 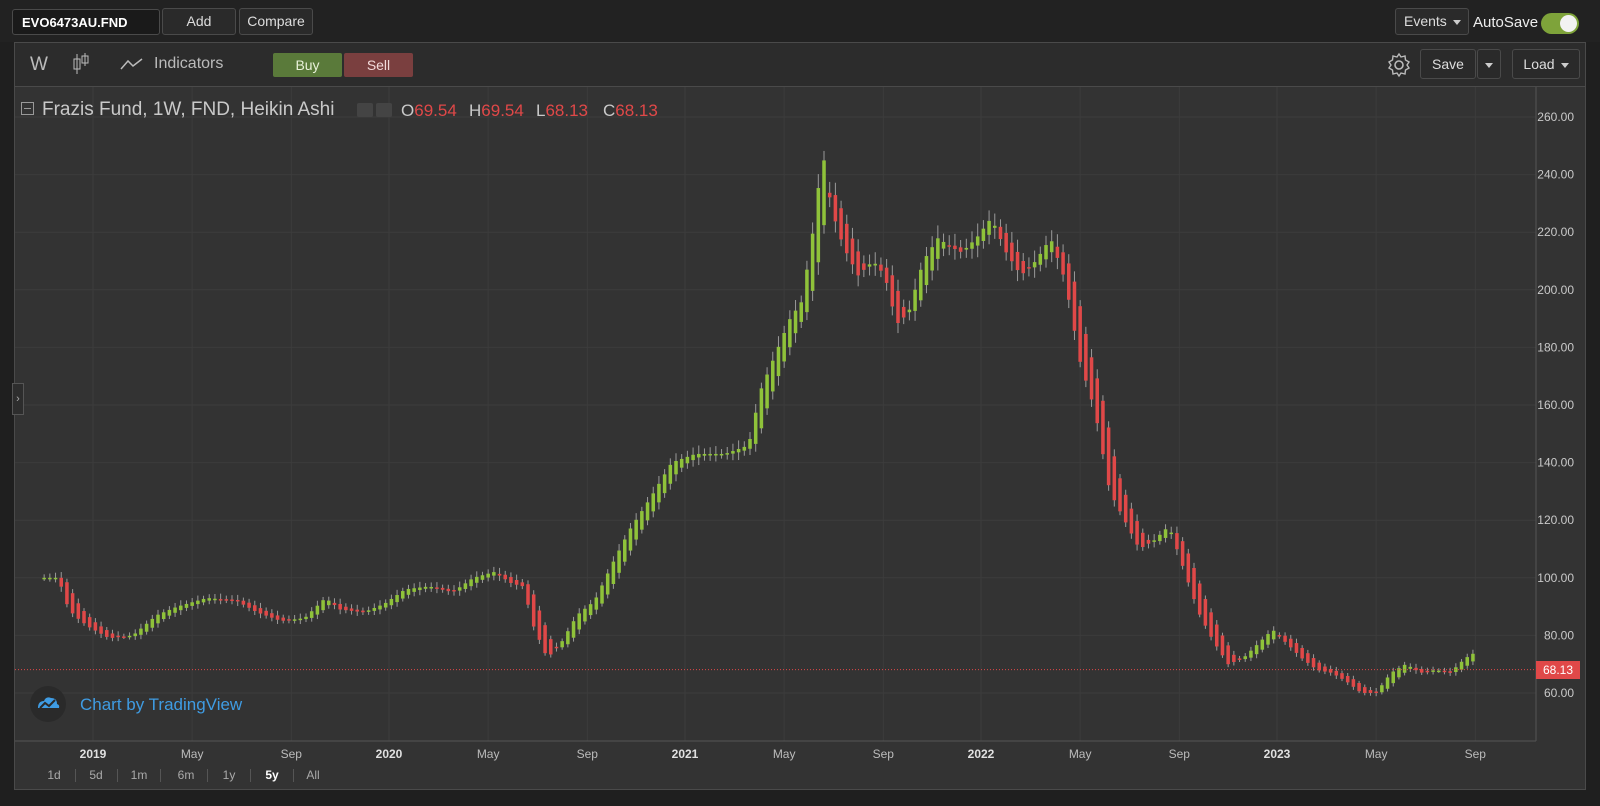 What do you see at coordinates (150, 704) in the screenshot?
I see `tradingview-watermark: Chart by TradingView` at bounding box center [150, 704].